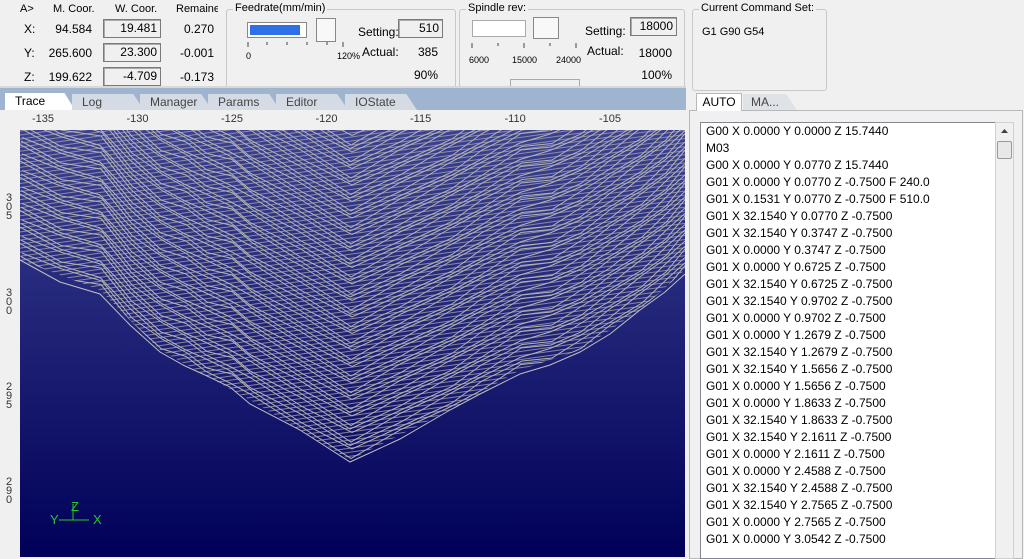  What do you see at coordinates (799, 369) in the screenshot?
I see `program-line: G01 X 32.1540 Y 1.5656 Z -0.7500` at bounding box center [799, 369].